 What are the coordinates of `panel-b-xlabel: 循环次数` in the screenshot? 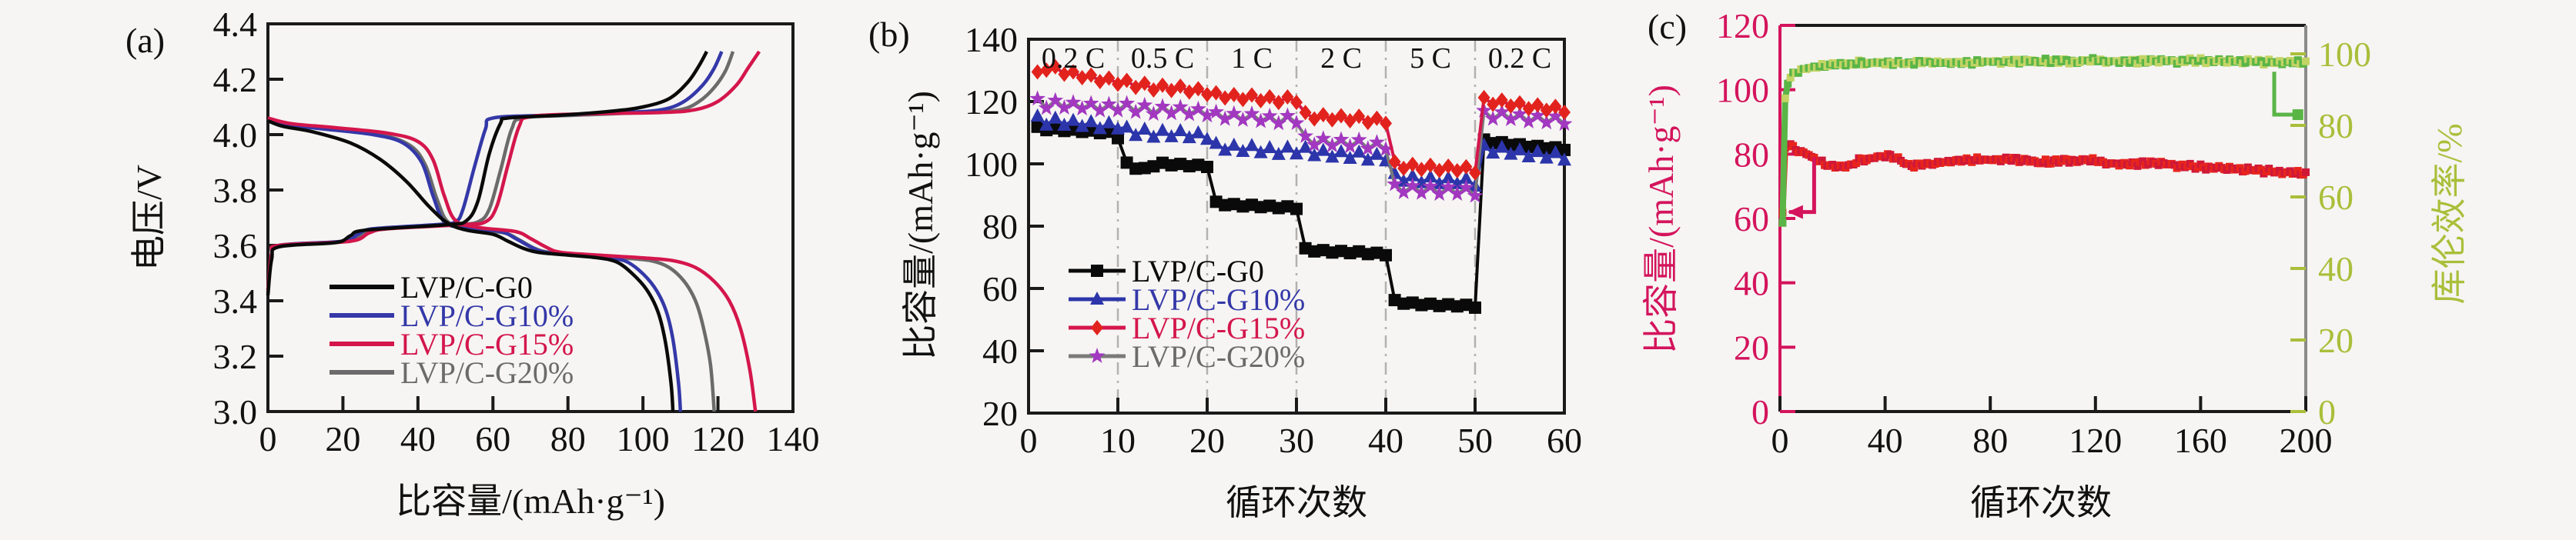 It's located at (1296, 502).